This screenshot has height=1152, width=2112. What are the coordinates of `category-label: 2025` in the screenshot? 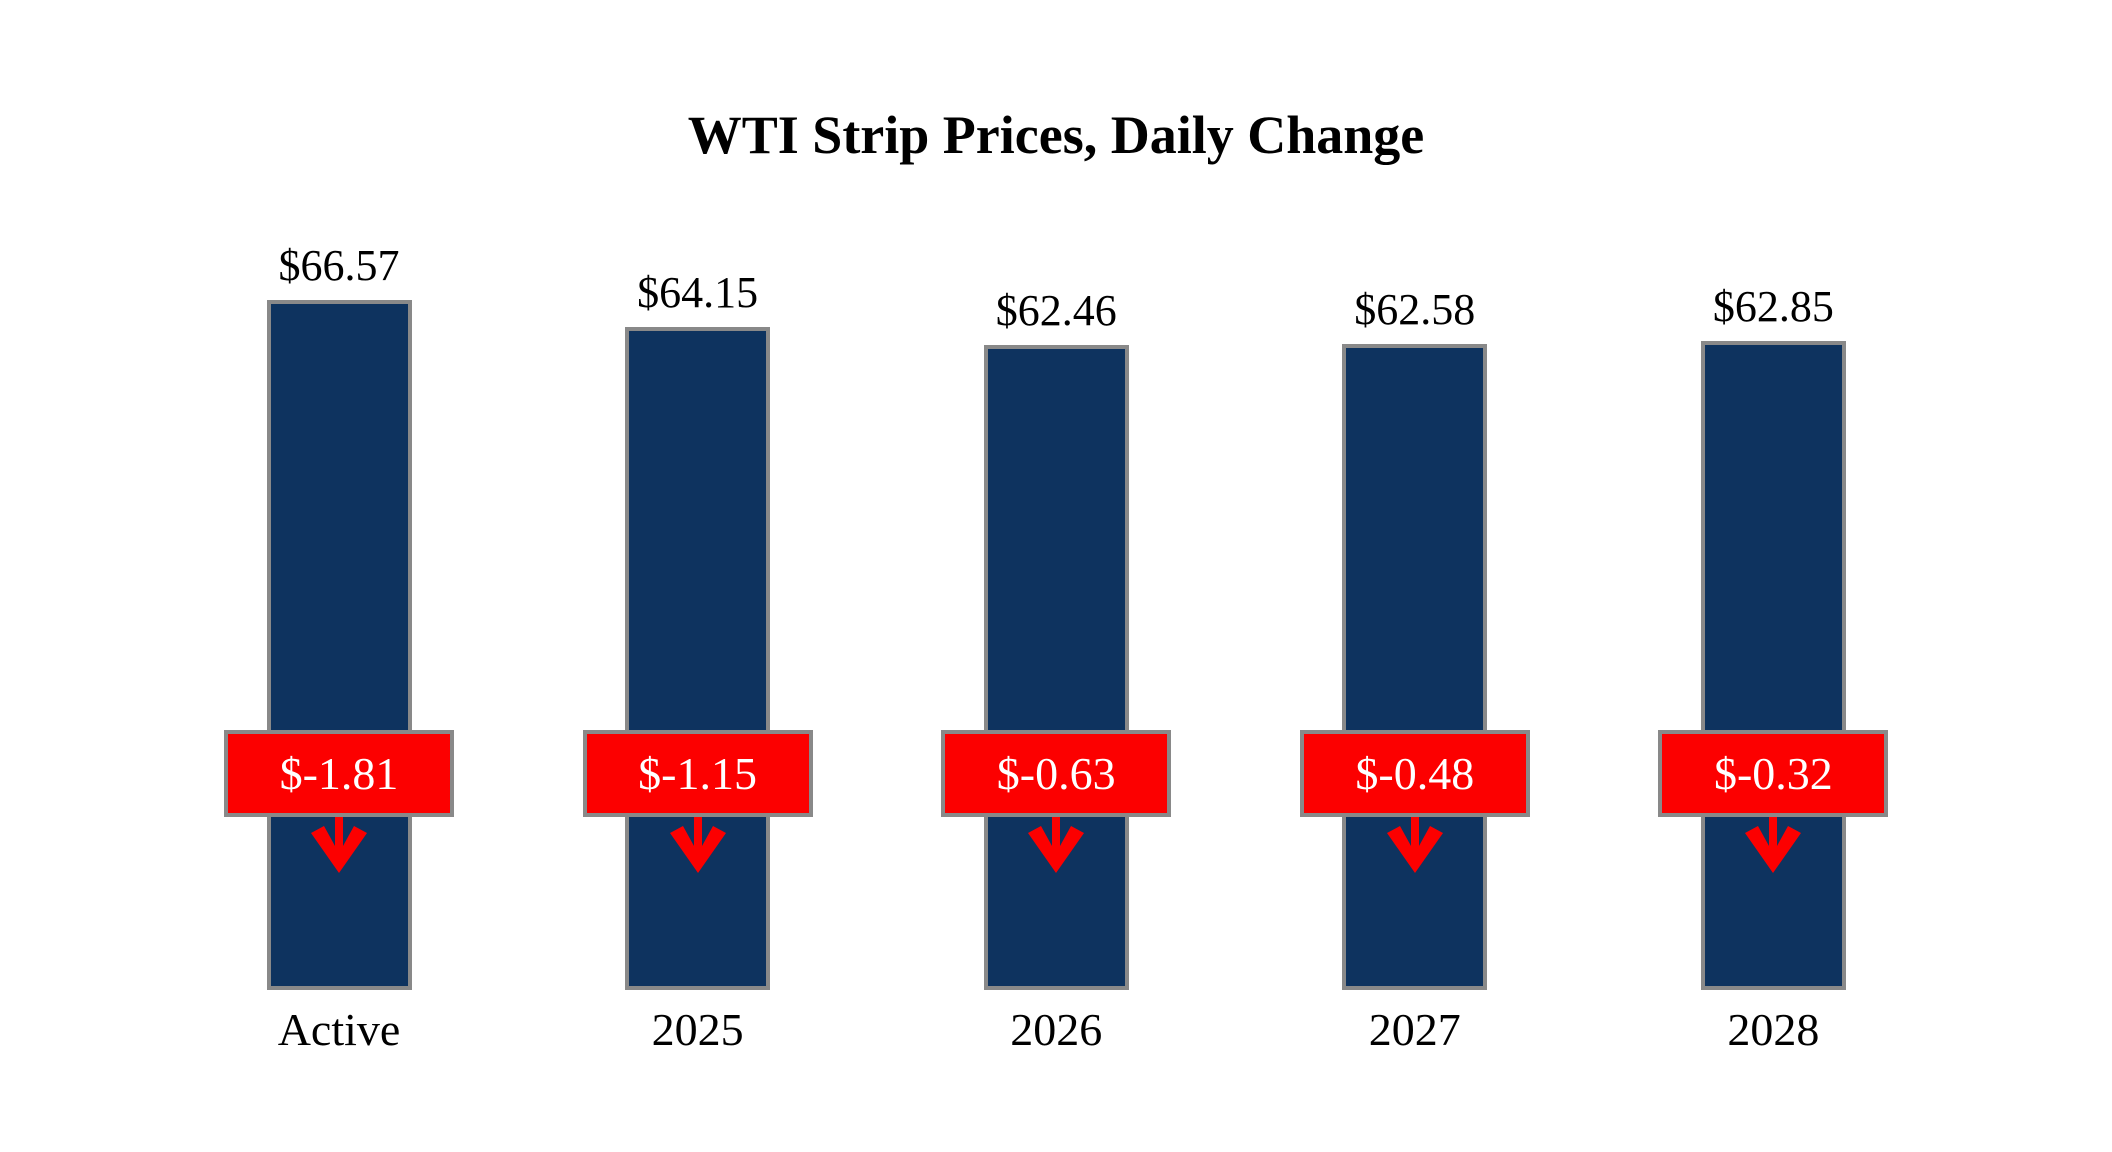 It's located at (697, 1029).